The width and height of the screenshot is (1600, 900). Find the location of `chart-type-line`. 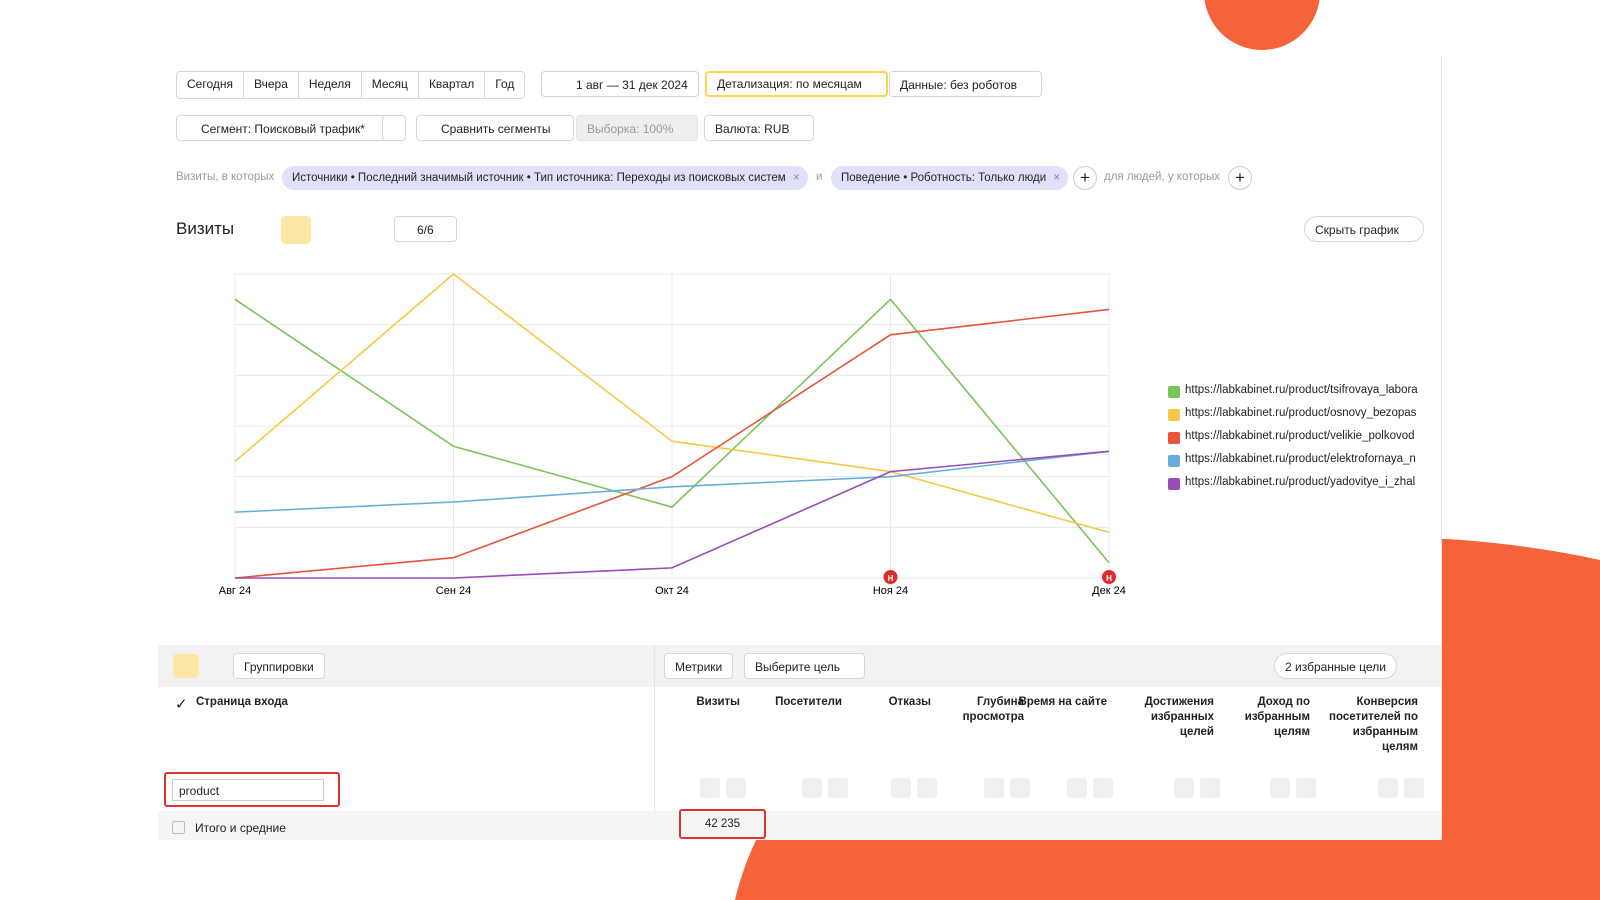

chart-type-line is located at coordinates (296, 230).